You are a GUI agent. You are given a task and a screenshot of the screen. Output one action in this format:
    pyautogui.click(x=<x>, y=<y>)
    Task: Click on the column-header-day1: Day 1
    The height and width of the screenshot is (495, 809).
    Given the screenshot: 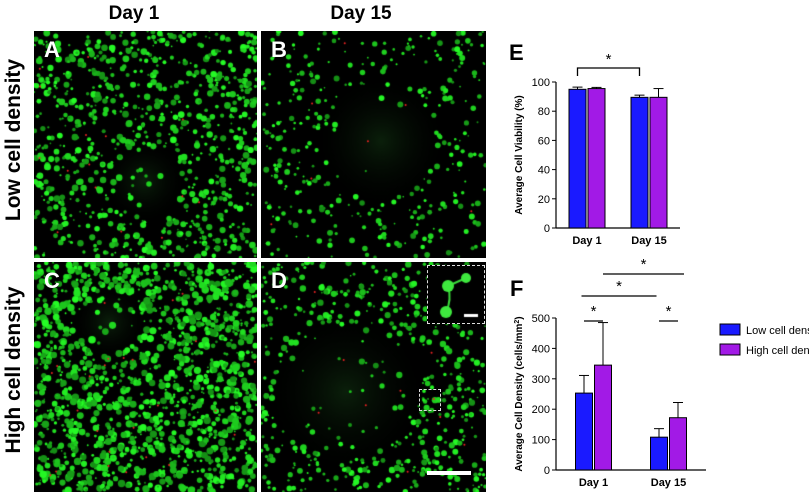 What is the action you would take?
    pyautogui.click(x=134, y=13)
    